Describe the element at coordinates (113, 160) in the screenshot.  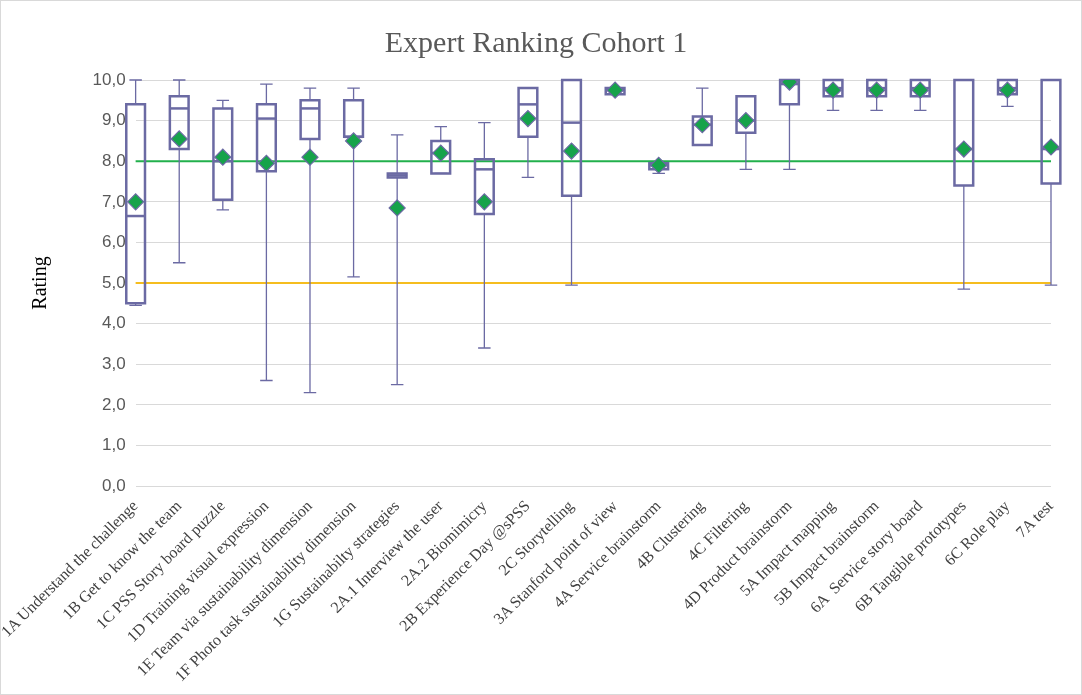
I see `y-tick-label: 8,0` at that location.